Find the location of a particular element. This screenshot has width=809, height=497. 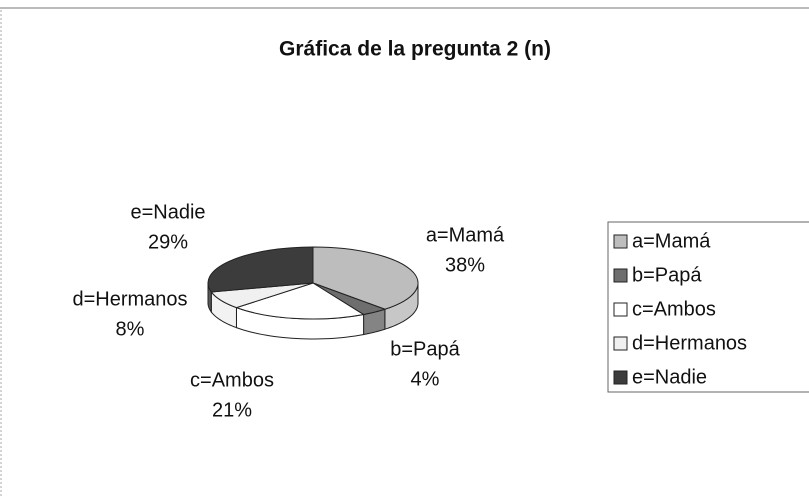

chart-title: Gráfica de la pregunta 2 (n) is located at coordinates (415, 49).